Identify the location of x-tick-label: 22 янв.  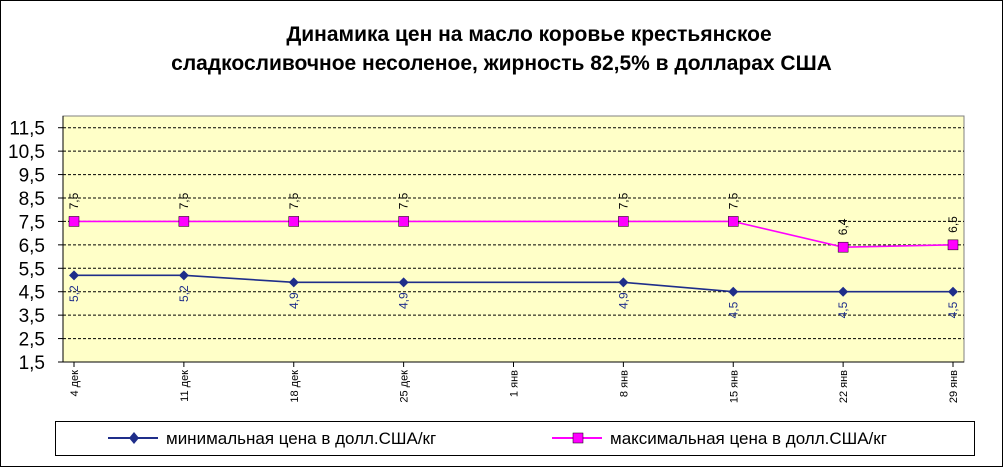
(844, 386).